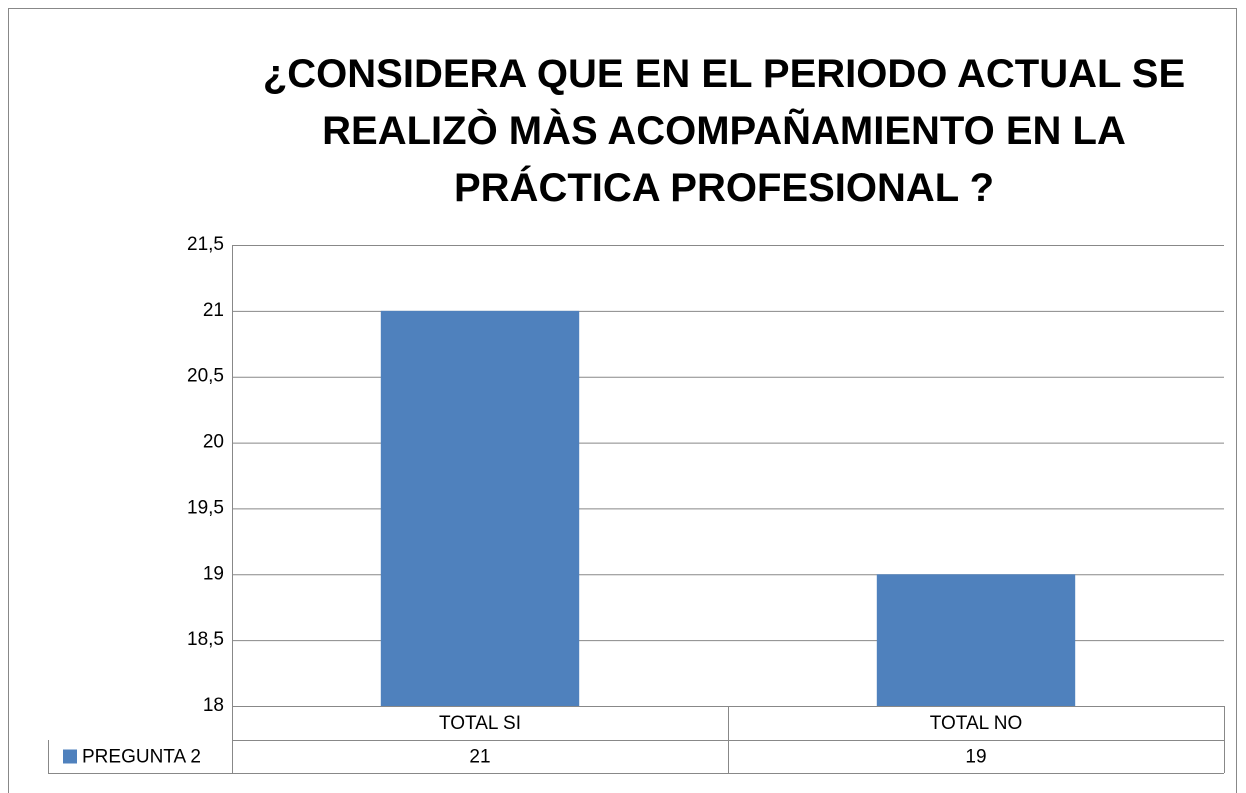  What do you see at coordinates (479, 757) in the screenshot?
I see `data-table-value: 21` at bounding box center [479, 757].